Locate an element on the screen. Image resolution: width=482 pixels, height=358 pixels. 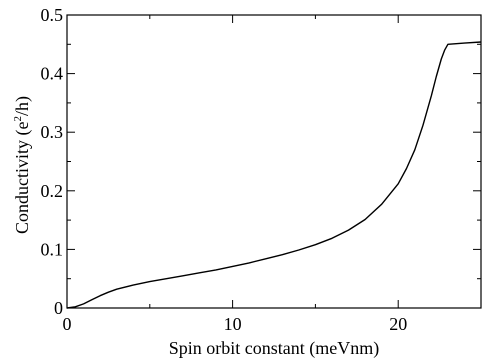
x-tick-label: 0 is located at coordinates (67, 324).